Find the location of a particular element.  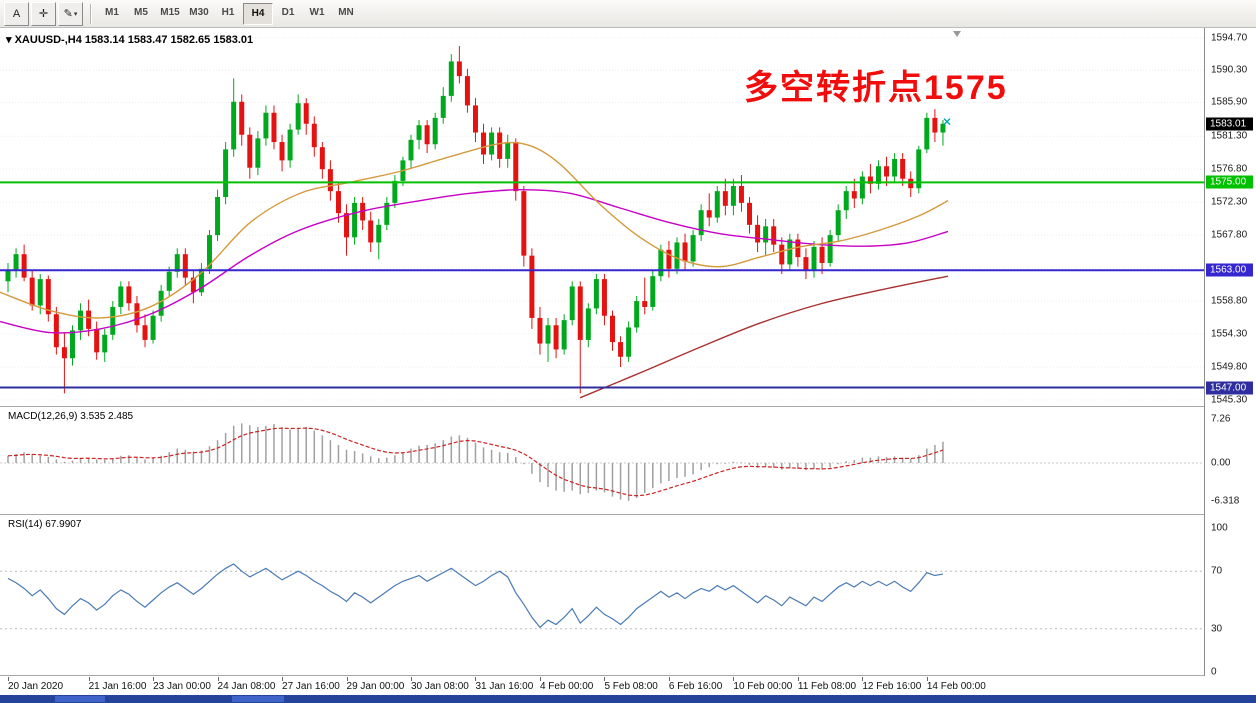

crosshair-tool-button: ✛ is located at coordinates (43, 13).